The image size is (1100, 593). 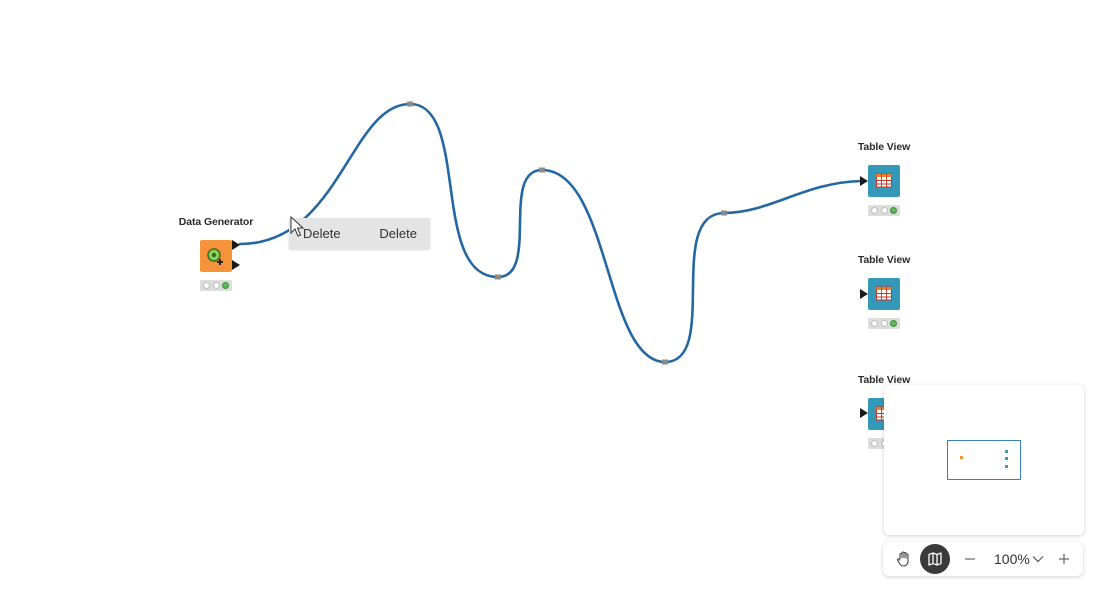 I want to click on zoom-dropdown-button, so click(x=1038, y=559).